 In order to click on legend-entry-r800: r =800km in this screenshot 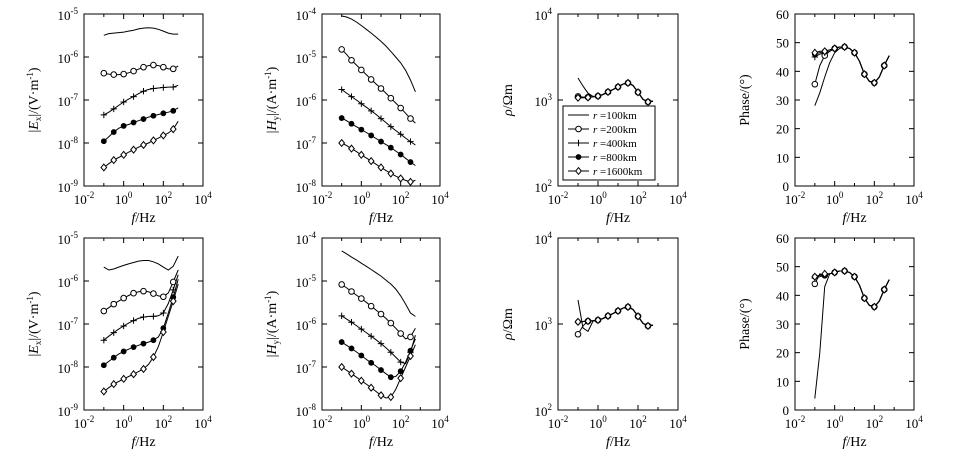, I will do `click(615, 158)`.